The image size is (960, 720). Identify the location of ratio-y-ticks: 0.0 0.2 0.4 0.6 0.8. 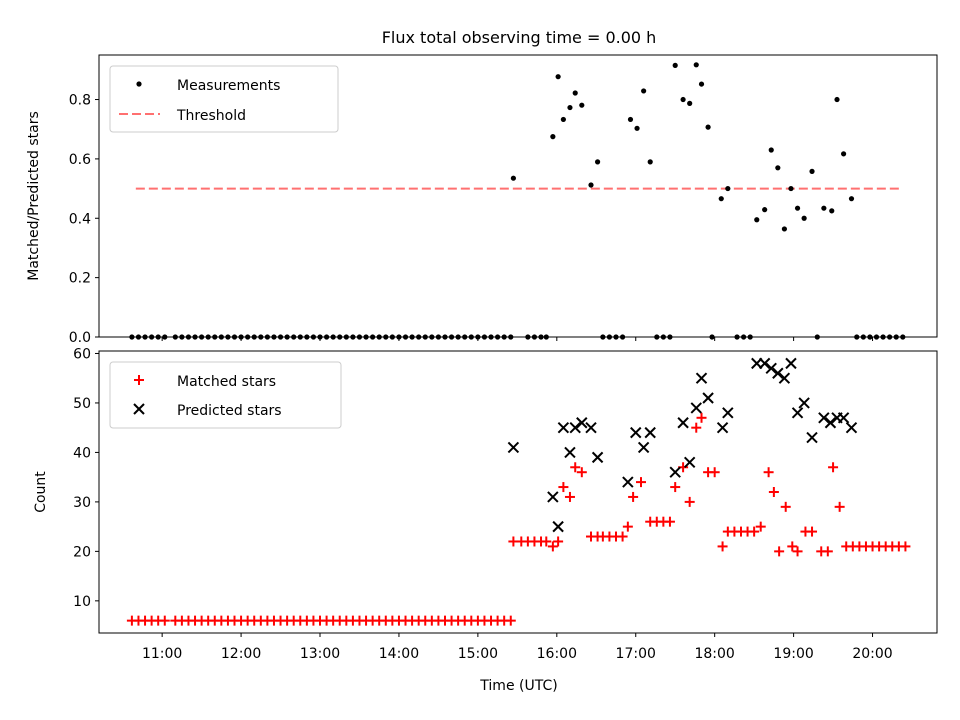
(84, 219).